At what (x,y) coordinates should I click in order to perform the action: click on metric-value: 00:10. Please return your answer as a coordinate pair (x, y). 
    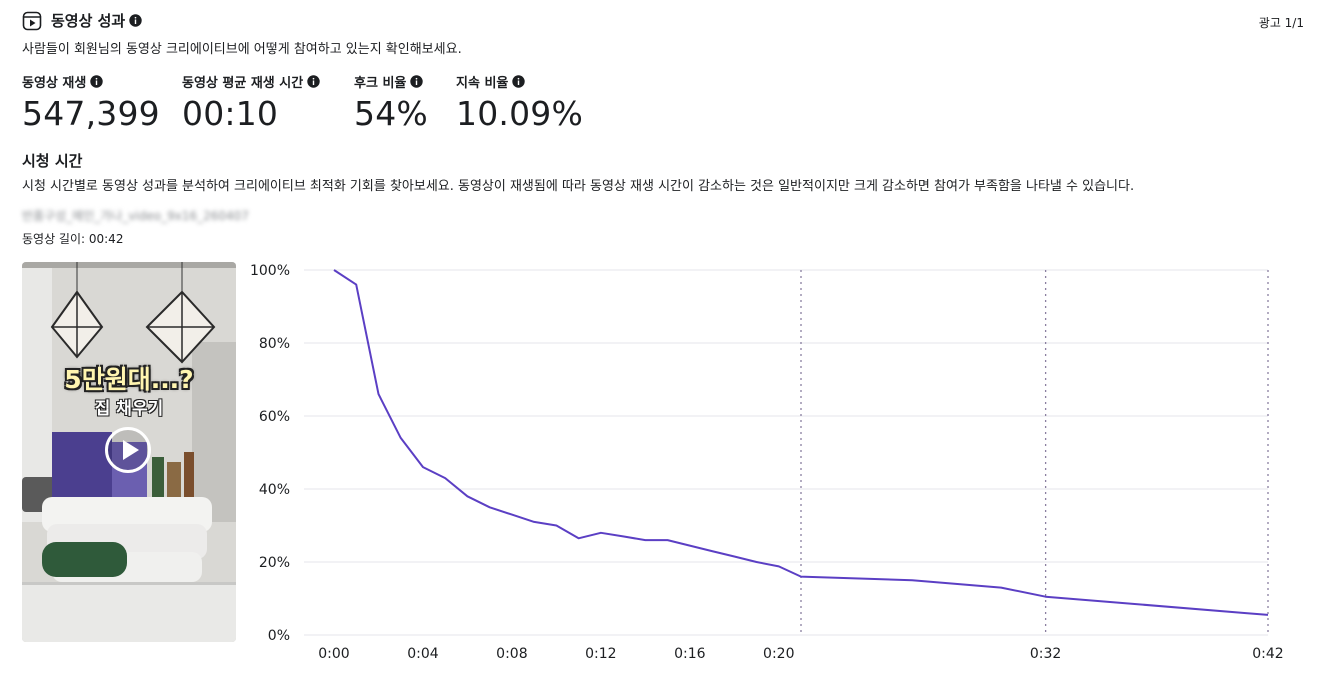
    Looking at the image, I should click on (230, 113).